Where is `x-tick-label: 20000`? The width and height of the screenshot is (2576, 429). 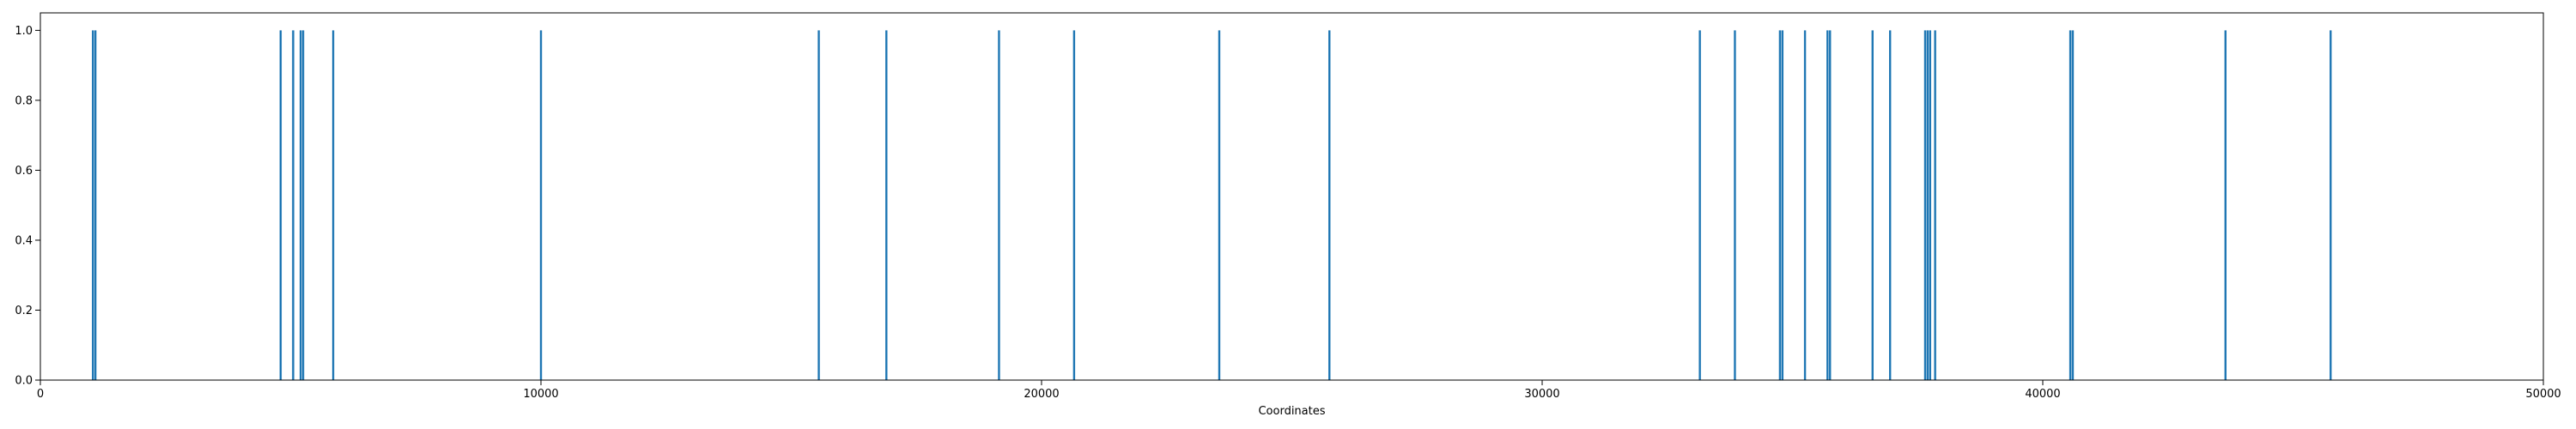 x-tick-label: 20000 is located at coordinates (1041, 394).